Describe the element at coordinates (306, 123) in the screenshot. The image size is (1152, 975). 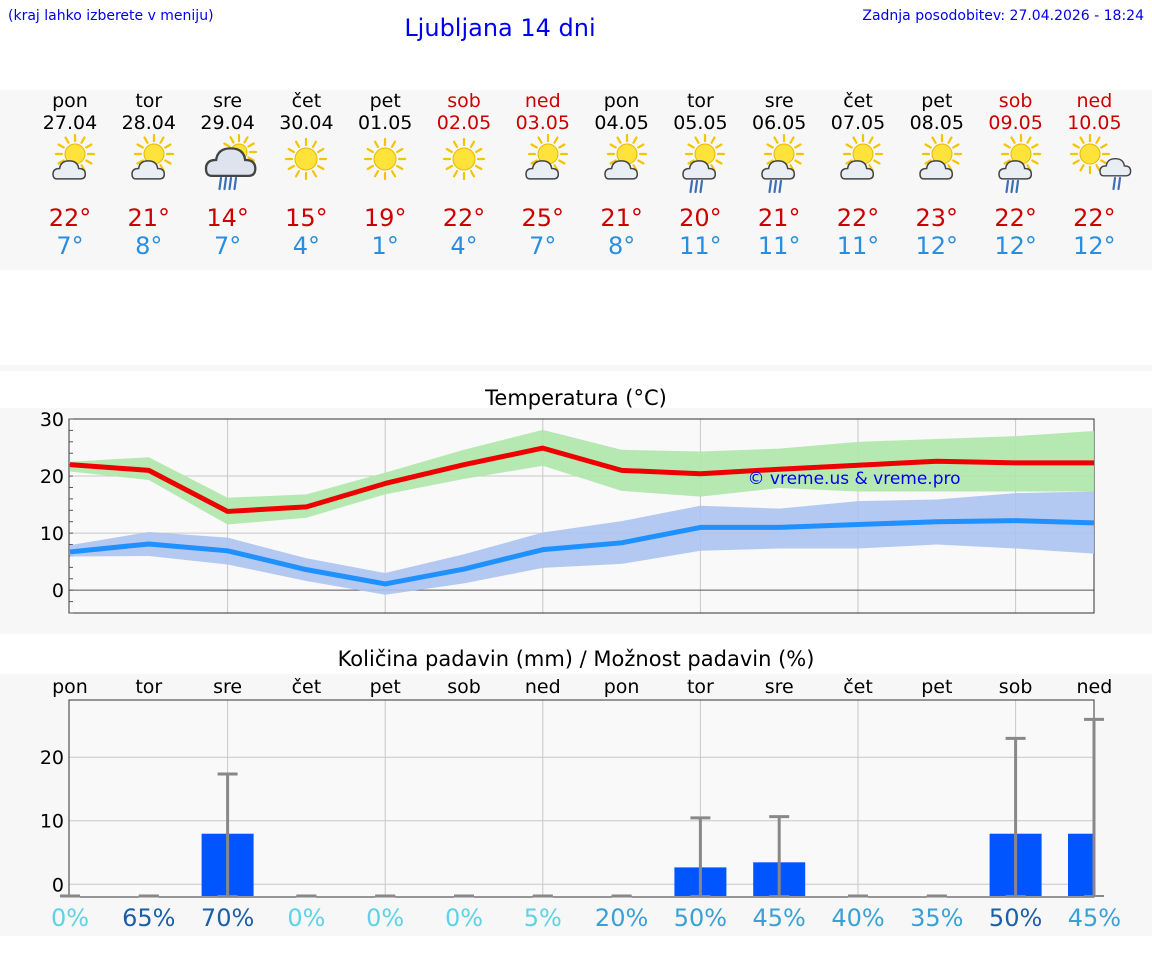
I see `day-date: 30.04` at that location.